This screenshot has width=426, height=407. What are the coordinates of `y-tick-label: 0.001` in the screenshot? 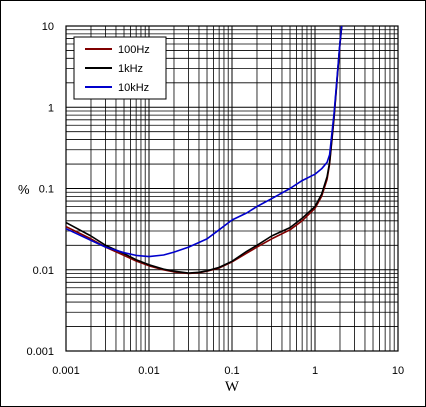 It's located at (40, 352).